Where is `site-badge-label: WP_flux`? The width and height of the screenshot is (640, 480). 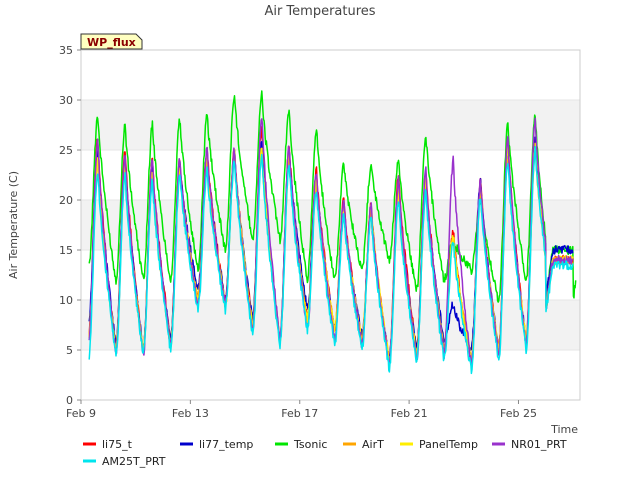
site-badge-label: WP_flux is located at coordinates (111, 42).